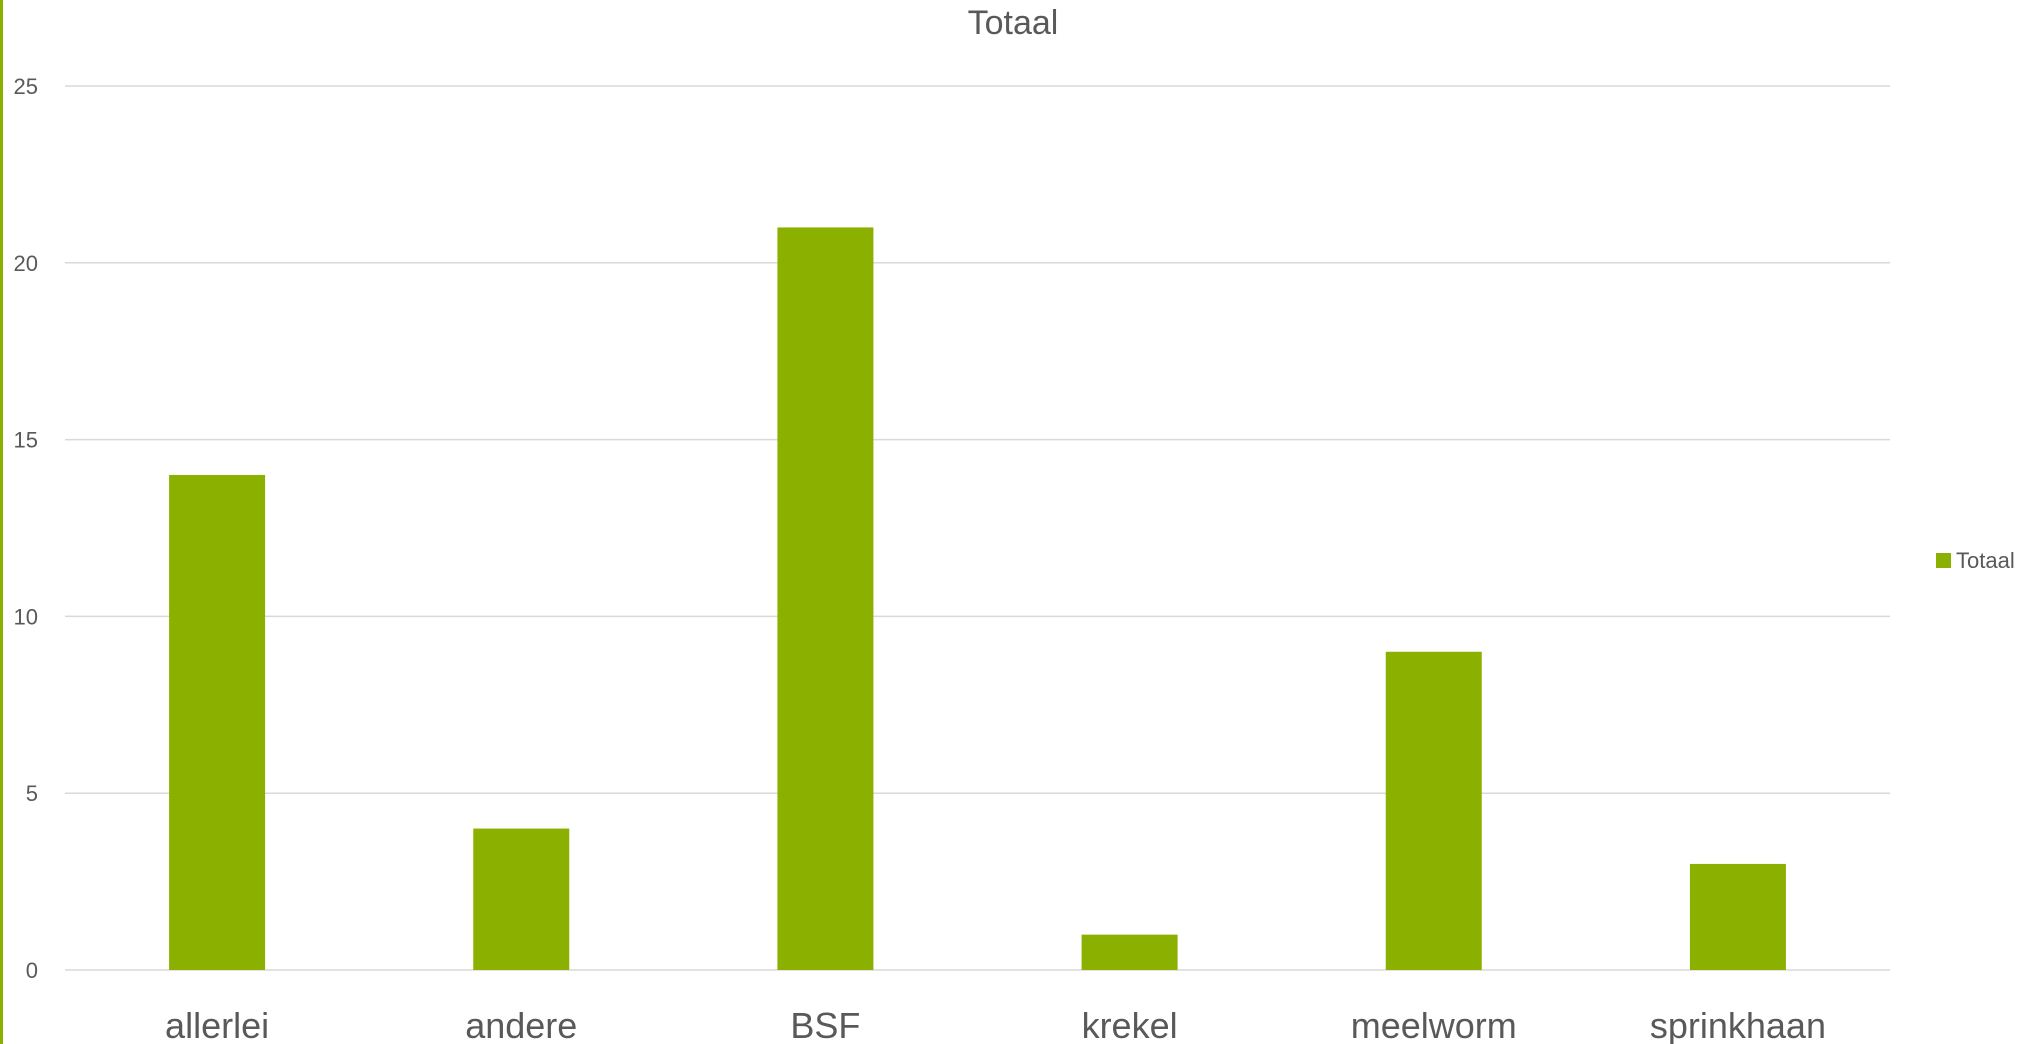 Image resolution: width=2026 pixels, height=1044 pixels. What do you see at coordinates (1985, 560) in the screenshot?
I see `legend-label: Totaal` at bounding box center [1985, 560].